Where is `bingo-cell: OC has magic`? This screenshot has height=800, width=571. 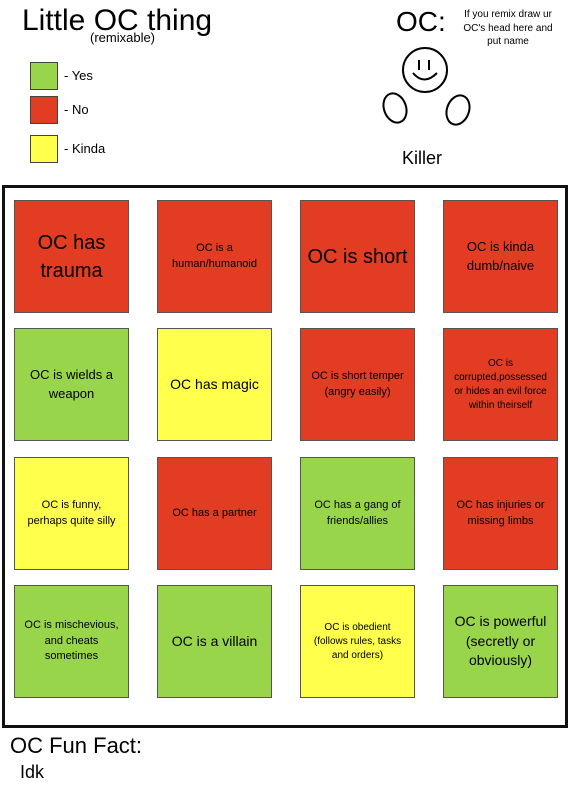 bingo-cell: OC has magic is located at coordinates (214, 384).